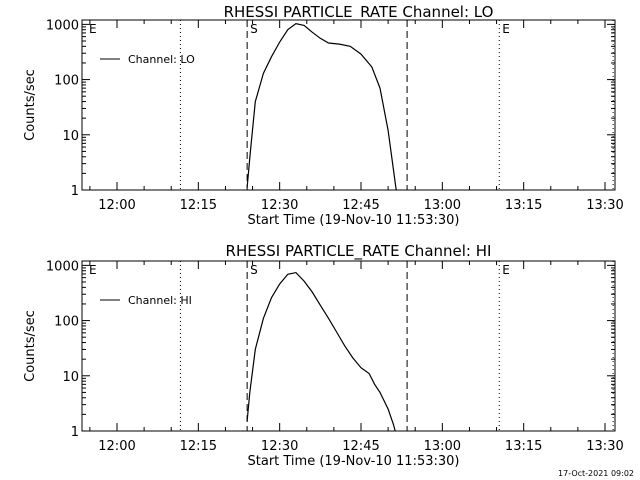 Image resolution: width=640 pixels, height=480 pixels. What do you see at coordinates (596, 473) in the screenshot?
I see `footer-timestamp: 17-Oct-2021 09:02` at bounding box center [596, 473].